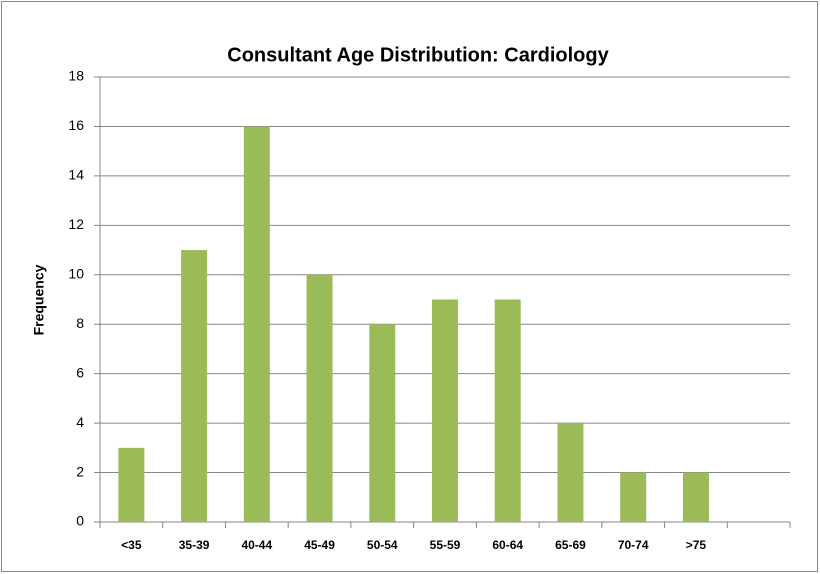  Describe the element at coordinates (80, 422) in the screenshot. I see `y-tick-label: 4` at that location.